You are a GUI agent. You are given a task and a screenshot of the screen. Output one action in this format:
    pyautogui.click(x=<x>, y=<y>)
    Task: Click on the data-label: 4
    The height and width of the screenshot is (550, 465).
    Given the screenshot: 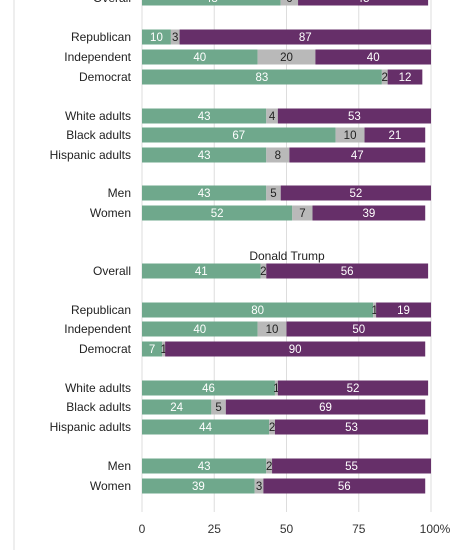 What is the action you would take?
    pyautogui.click(x=272, y=117)
    